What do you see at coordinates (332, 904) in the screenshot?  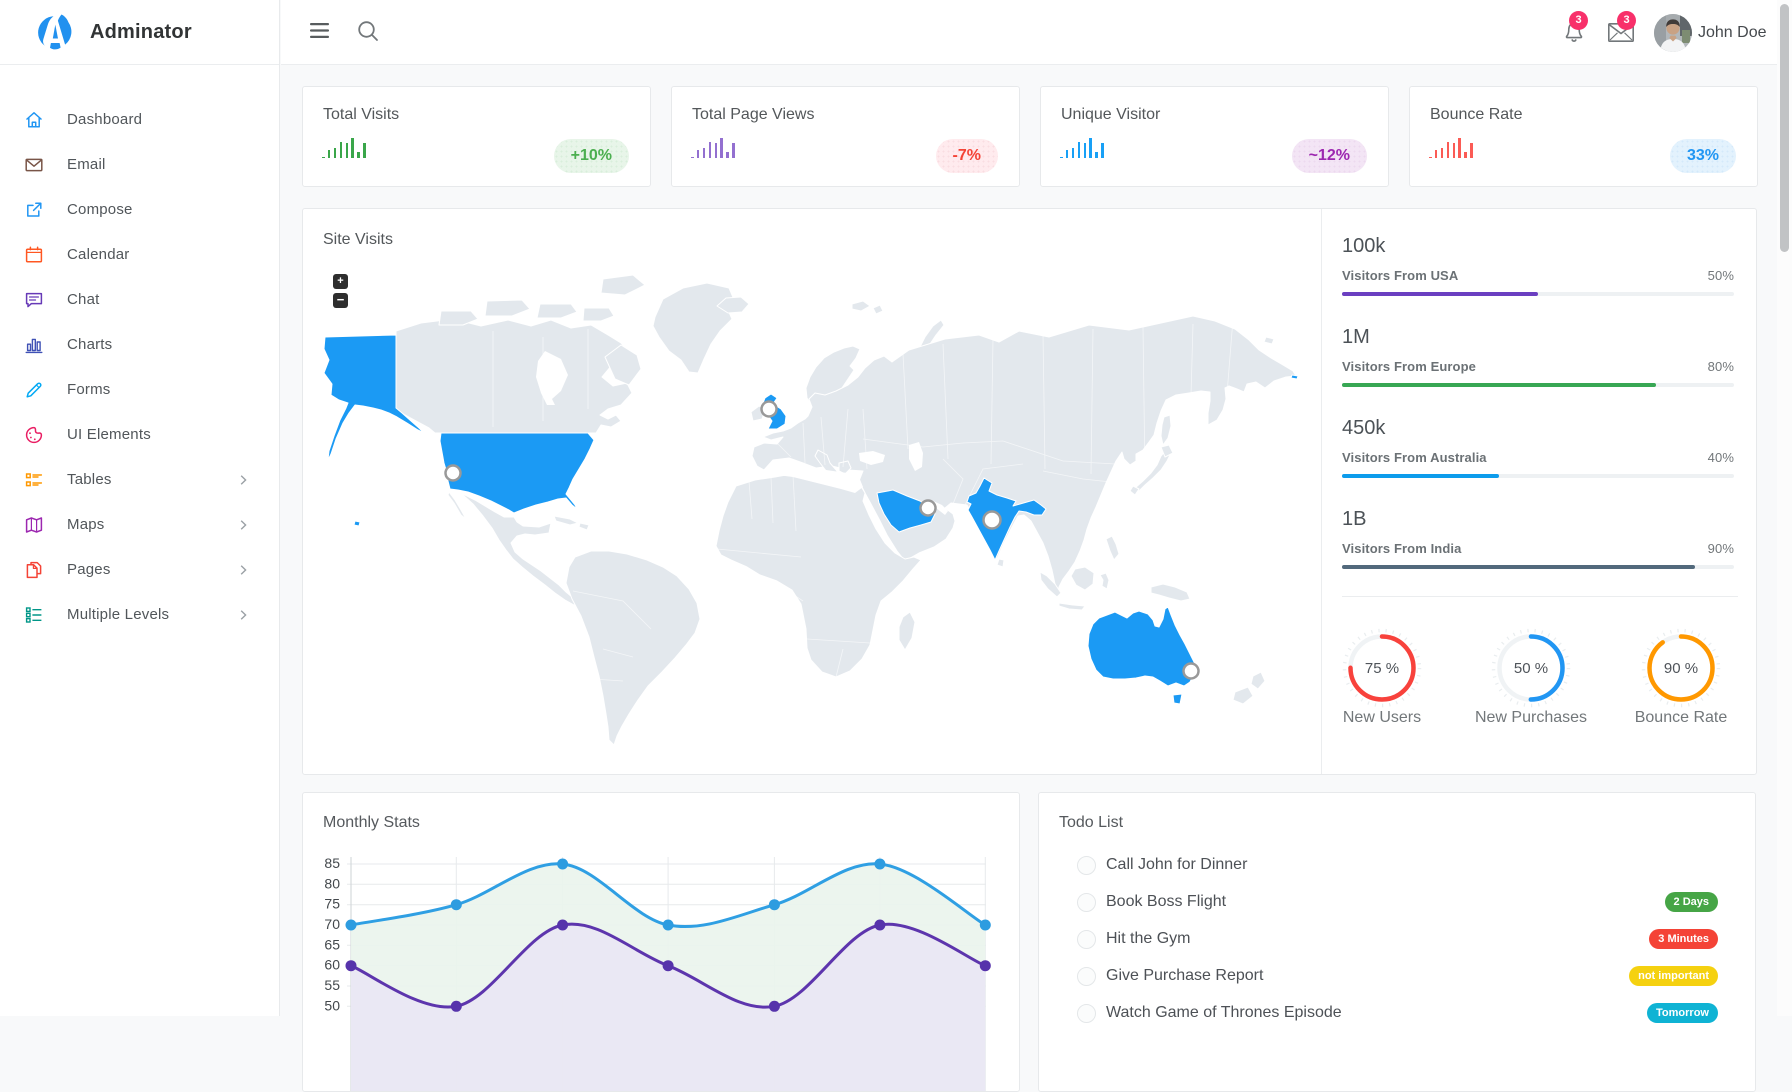 I see `svg-text: 75` at bounding box center [332, 904].